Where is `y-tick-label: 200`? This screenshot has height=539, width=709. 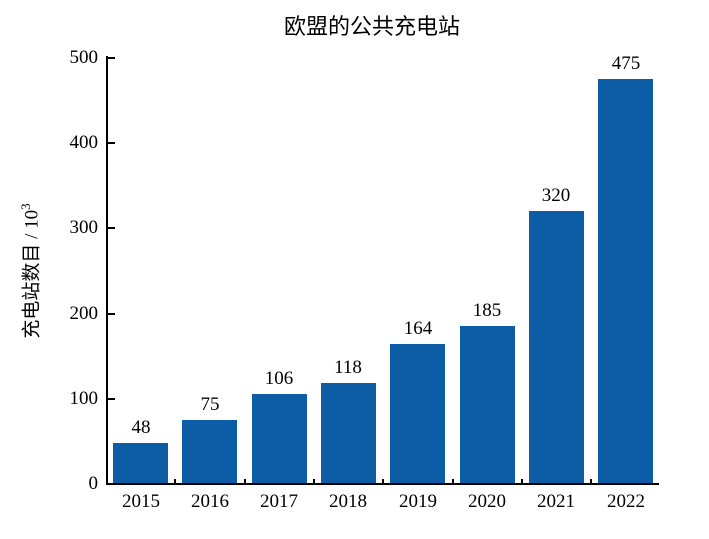
y-tick-label: 200 is located at coordinates (84, 313).